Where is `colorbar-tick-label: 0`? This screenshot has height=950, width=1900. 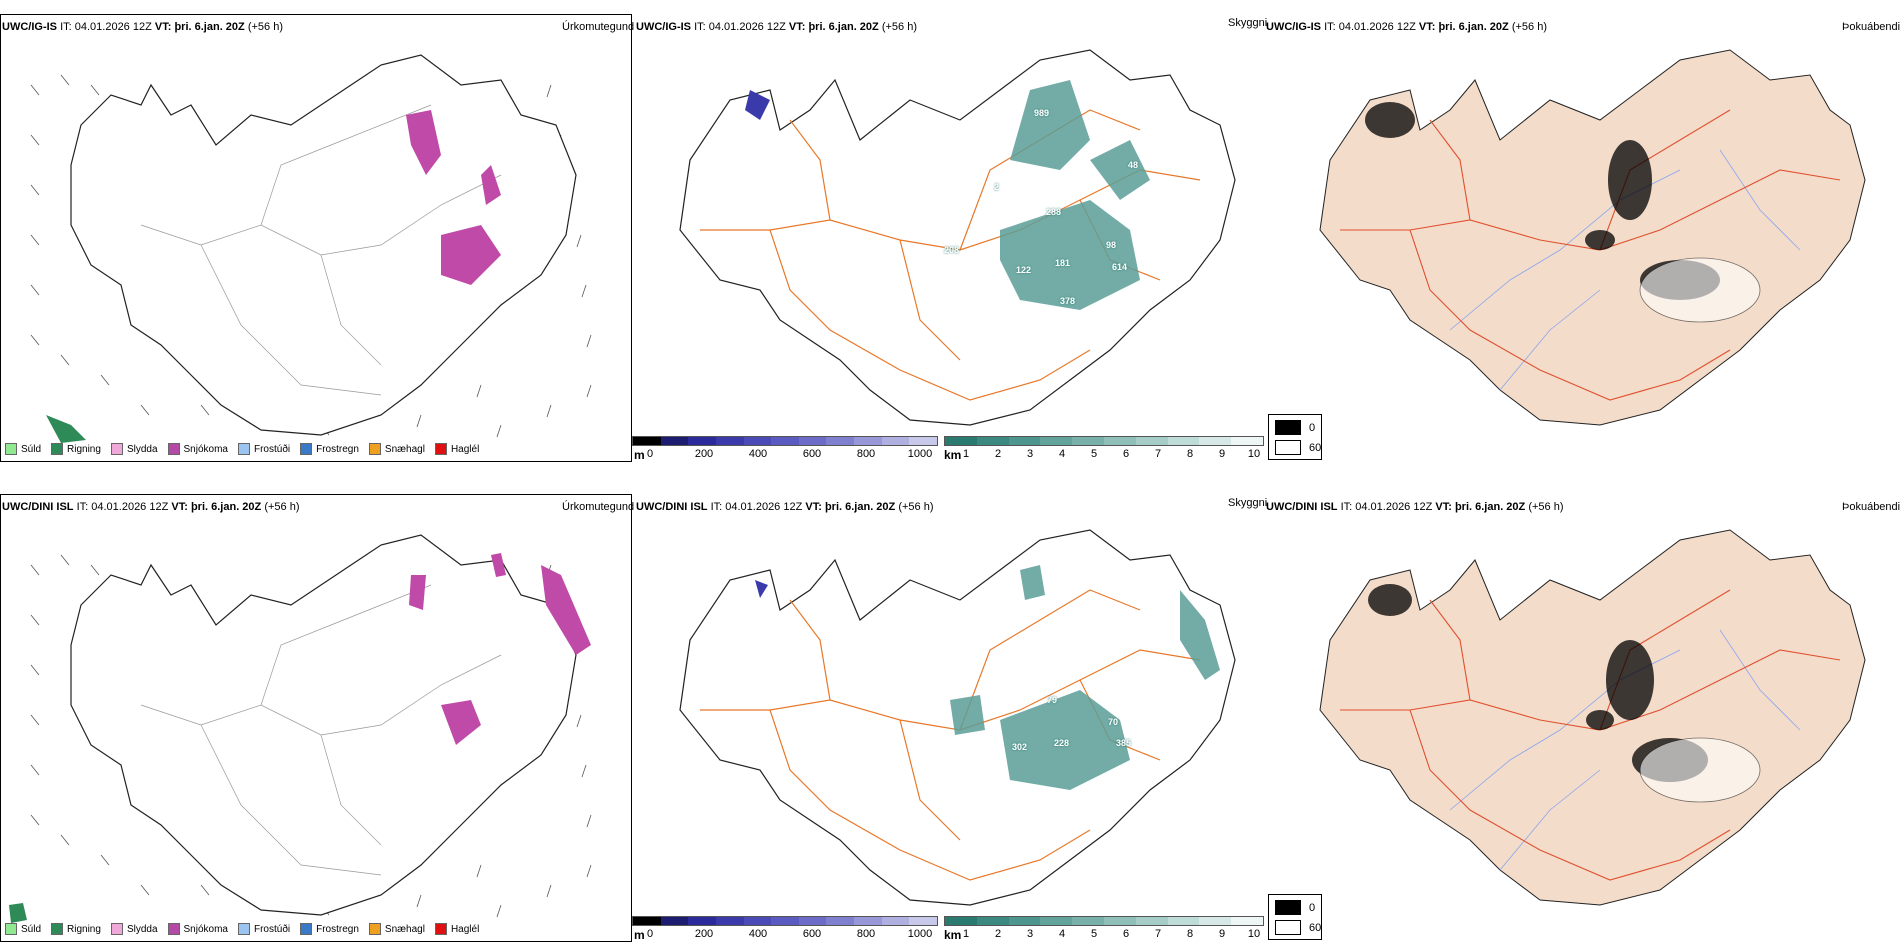
colorbar-tick-label: 0 is located at coordinates (650, 454).